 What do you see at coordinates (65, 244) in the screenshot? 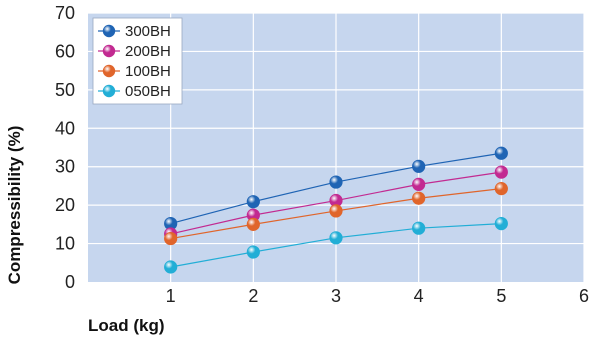
I see `y-tick-label: 10` at bounding box center [65, 244].